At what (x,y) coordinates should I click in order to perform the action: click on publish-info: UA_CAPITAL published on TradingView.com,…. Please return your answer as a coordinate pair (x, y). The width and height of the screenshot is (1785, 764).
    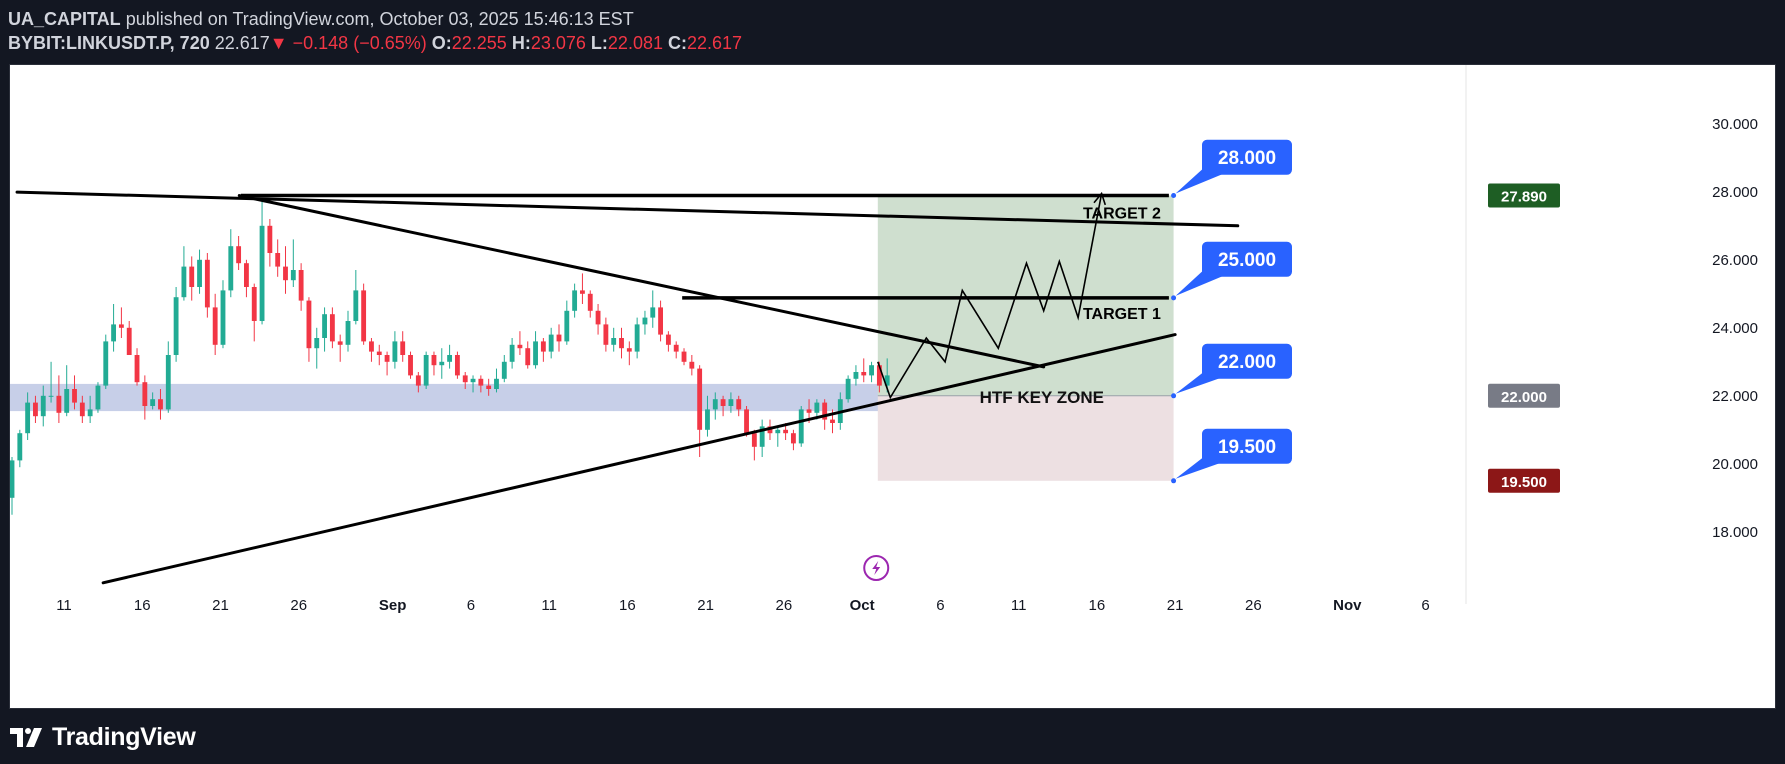
    Looking at the image, I should click on (321, 19).